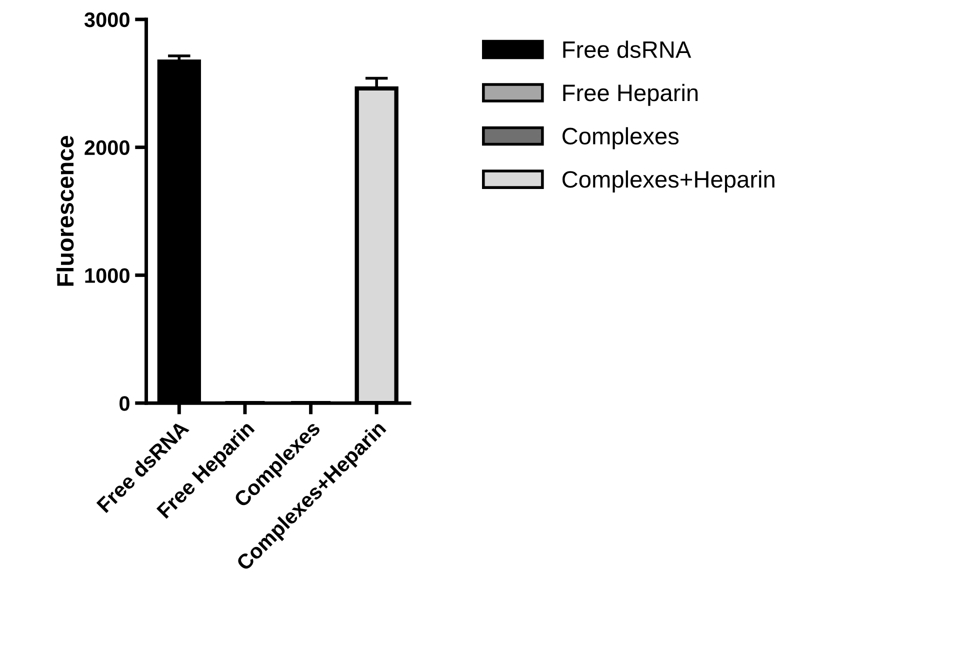 This screenshot has width=975, height=647. I want to click on legend-label: Free Heparin, so click(630, 95).